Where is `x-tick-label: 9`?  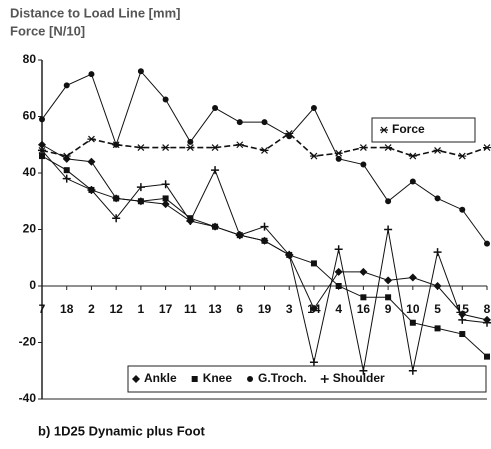
x-tick-label: 9 is located at coordinates (388, 309).